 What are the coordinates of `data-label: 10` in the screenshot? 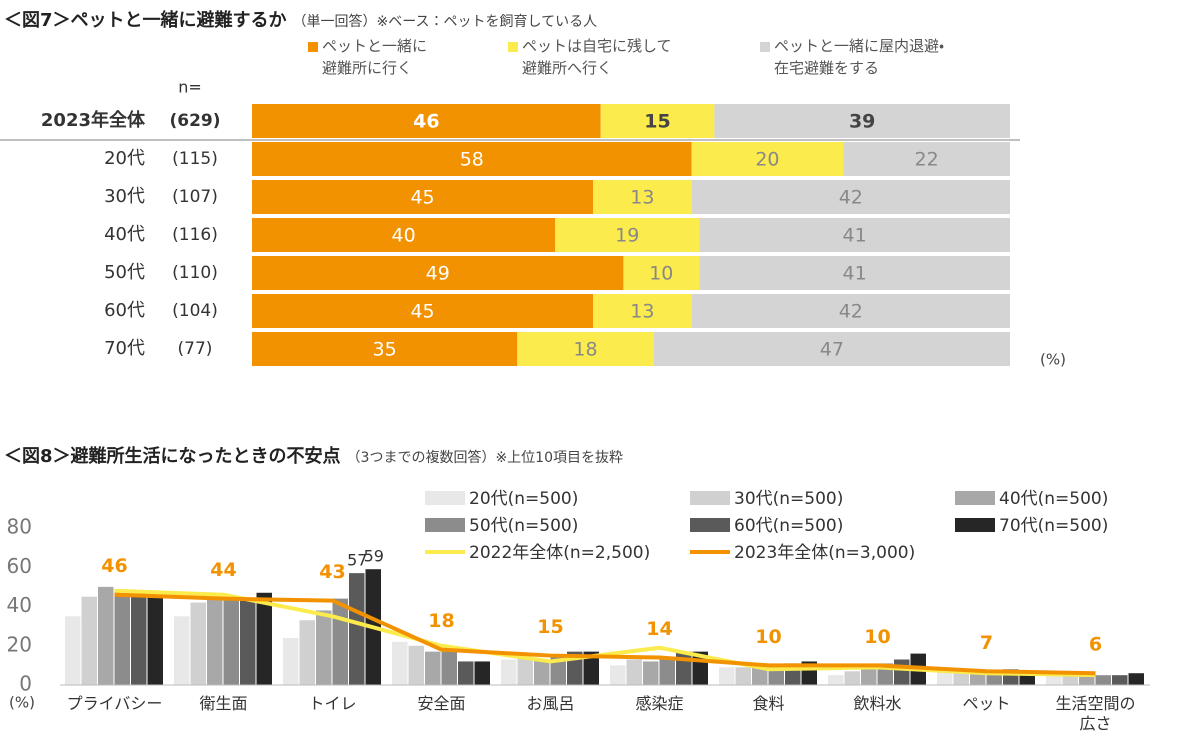 It's located at (768, 637).